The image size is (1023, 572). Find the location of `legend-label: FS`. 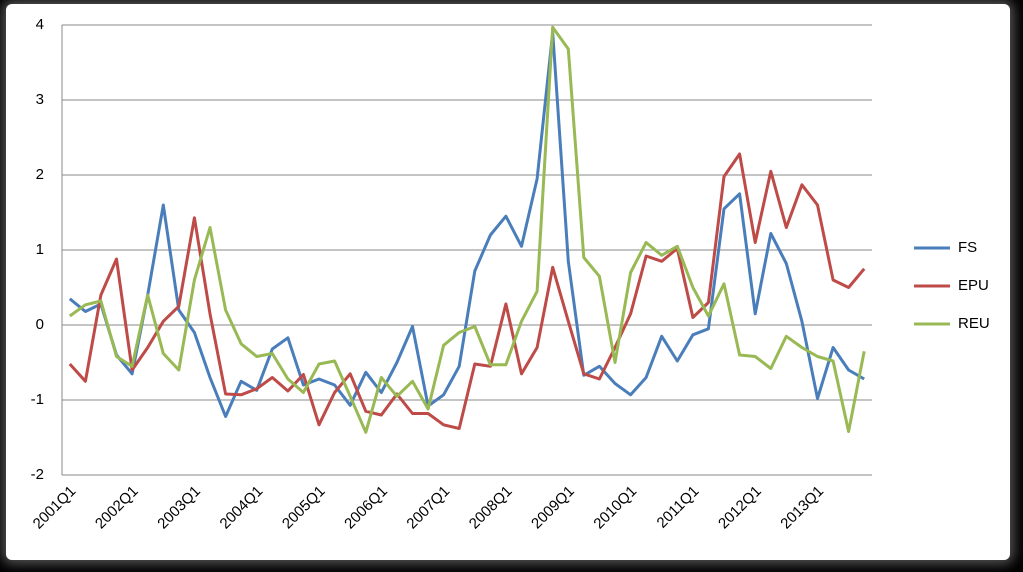

legend-label: FS is located at coordinates (967, 247).